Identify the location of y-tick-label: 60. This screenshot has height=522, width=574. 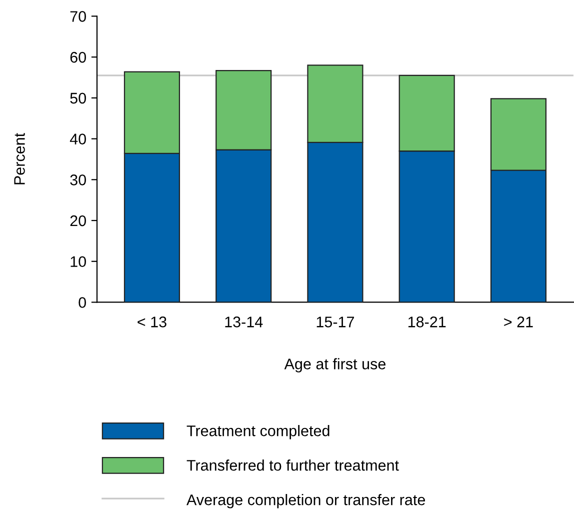
(78, 57).